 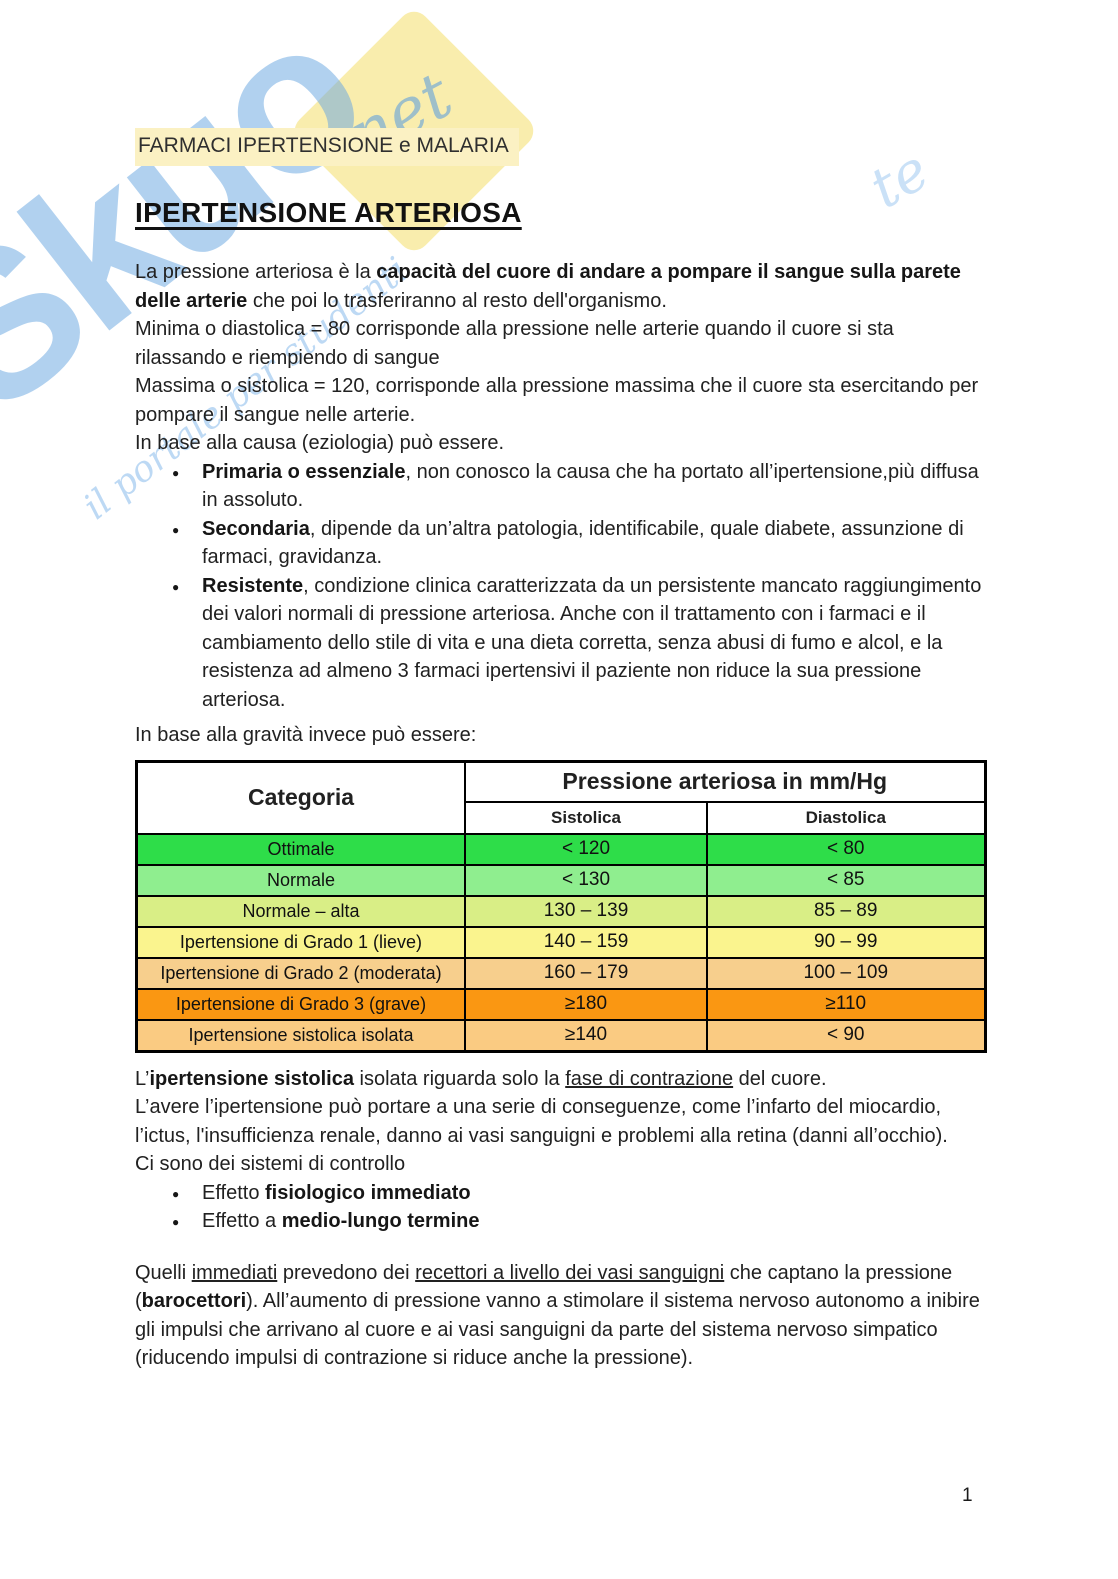 I want to click on table-header-row-2: Sistolica Diastolica, so click(x=561, y=817).